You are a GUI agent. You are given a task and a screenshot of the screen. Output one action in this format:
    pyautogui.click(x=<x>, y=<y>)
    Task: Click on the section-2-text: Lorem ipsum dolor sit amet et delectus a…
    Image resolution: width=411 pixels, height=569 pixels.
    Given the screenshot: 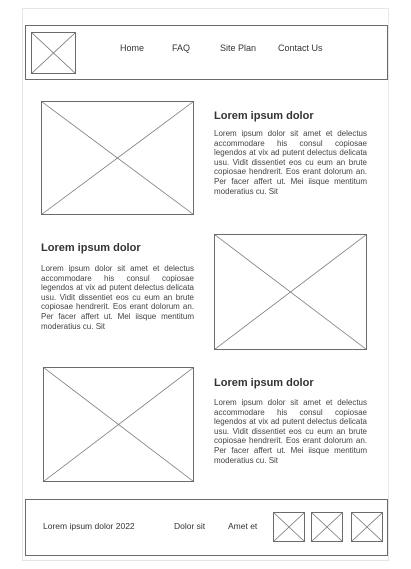 What is the action you would take?
    pyautogui.click(x=117, y=297)
    